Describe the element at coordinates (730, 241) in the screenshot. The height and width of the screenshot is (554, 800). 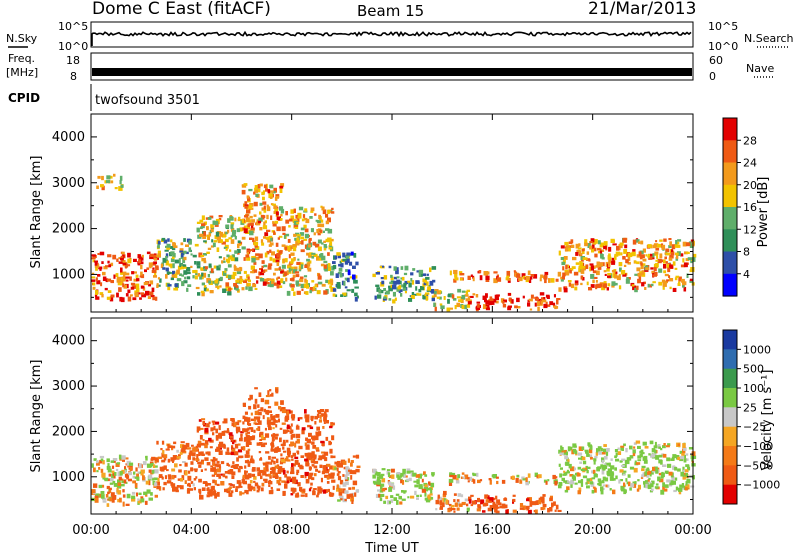
I see `colorbar-swatch` at that location.